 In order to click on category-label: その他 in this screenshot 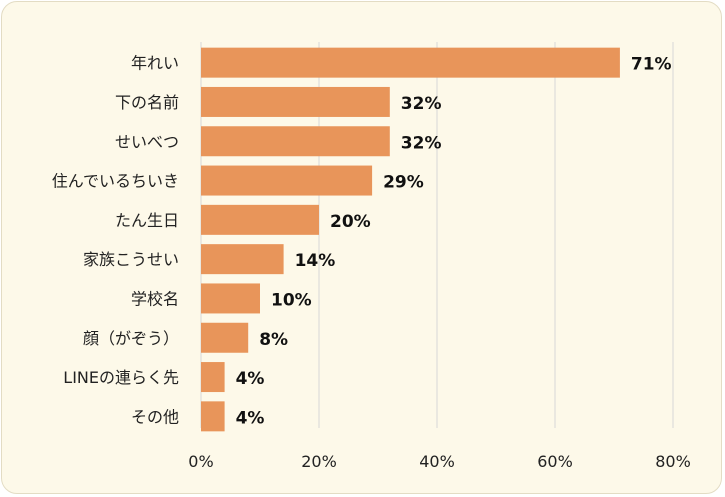, I will do `click(155, 416)`.